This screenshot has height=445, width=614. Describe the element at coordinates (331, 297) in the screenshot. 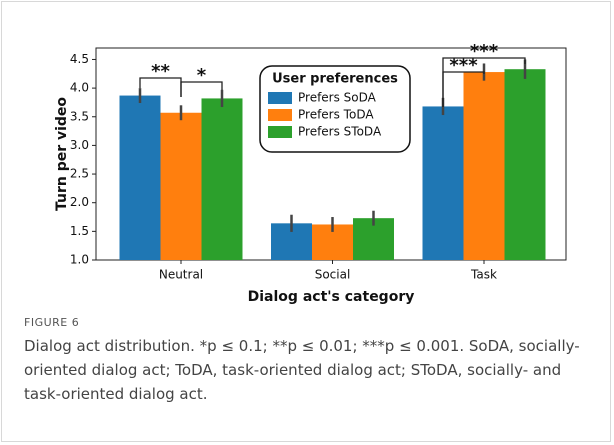

I see `x-axis-label: Dialog act's category` at that location.